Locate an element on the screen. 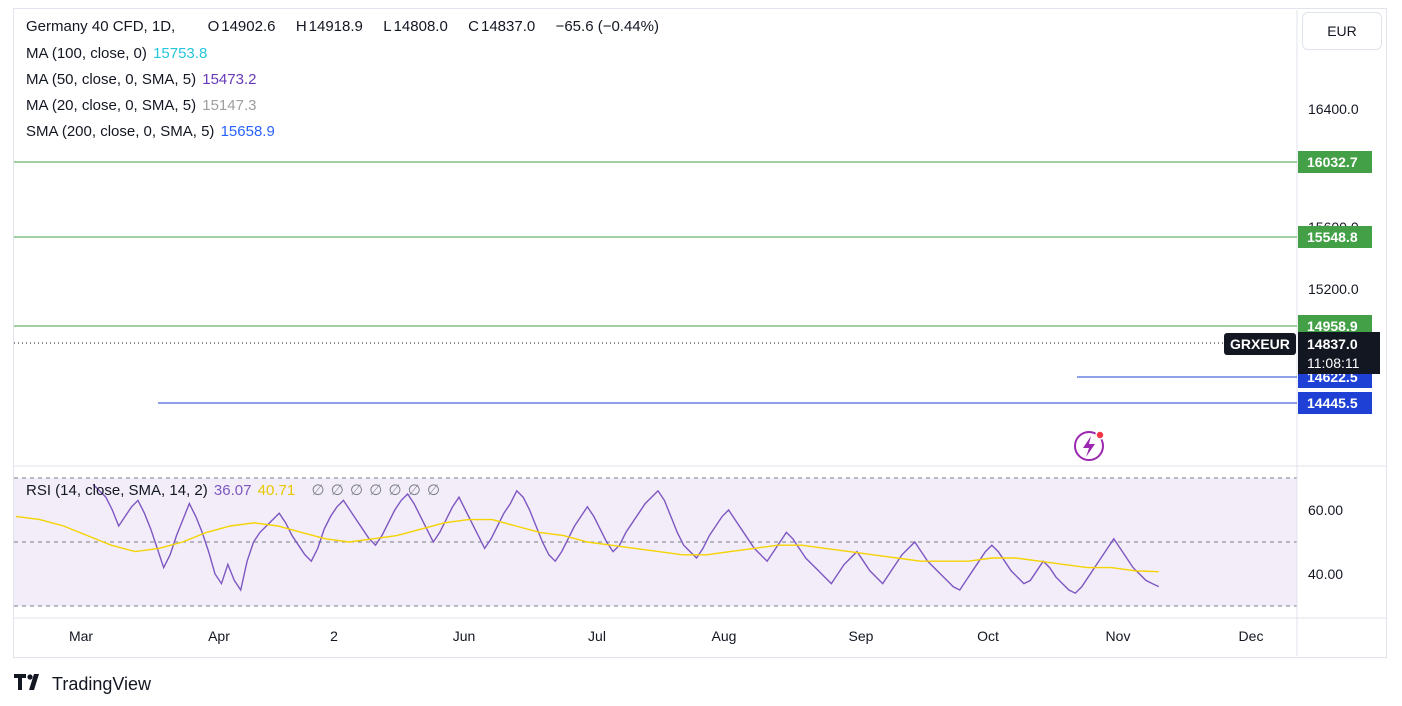 The height and width of the screenshot is (706, 1402). indicator-legend-ma100: MA (100, close, 0) 15753.8 is located at coordinates (117, 53).